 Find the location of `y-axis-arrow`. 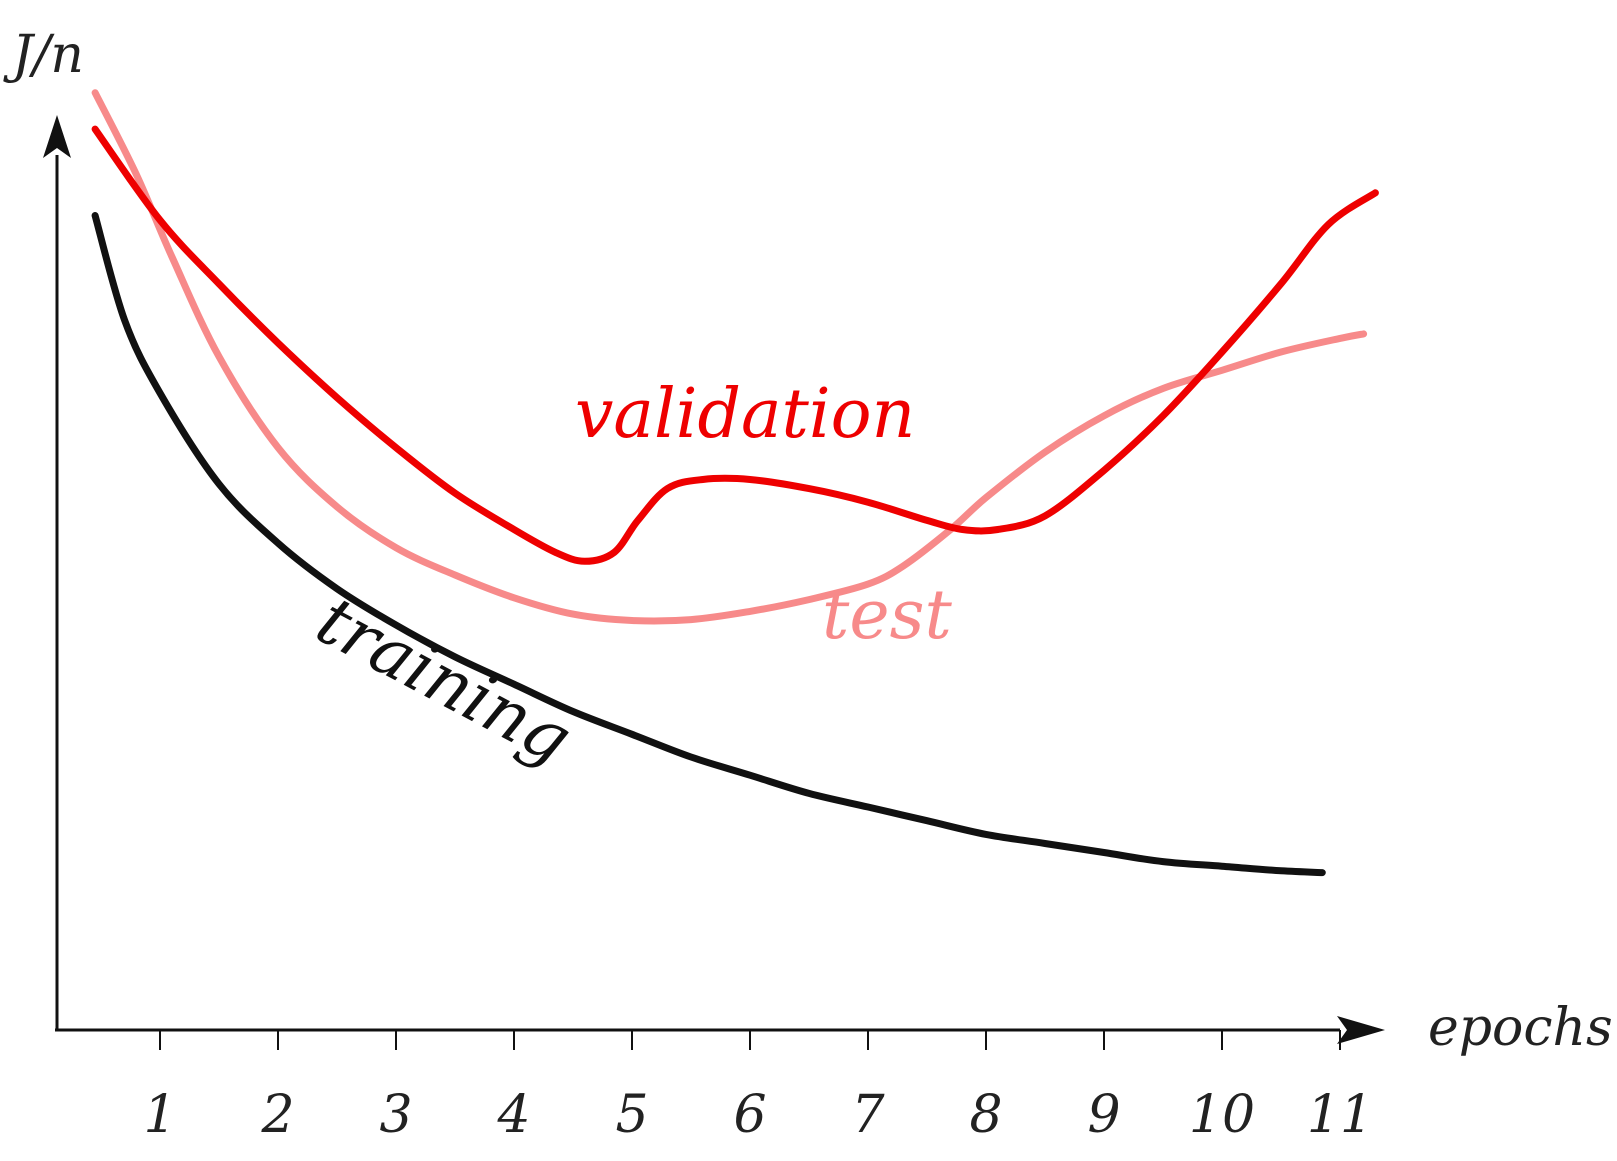

y-axis-arrow is located at coordinates (57, 136).